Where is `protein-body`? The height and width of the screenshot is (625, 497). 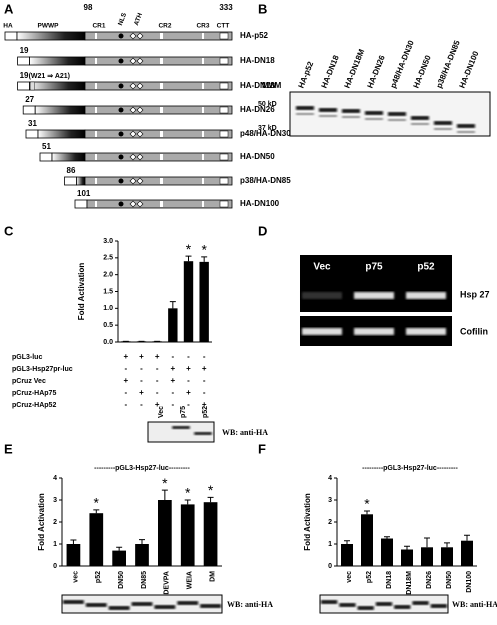 protein-body is located at coordinates (158, 181).